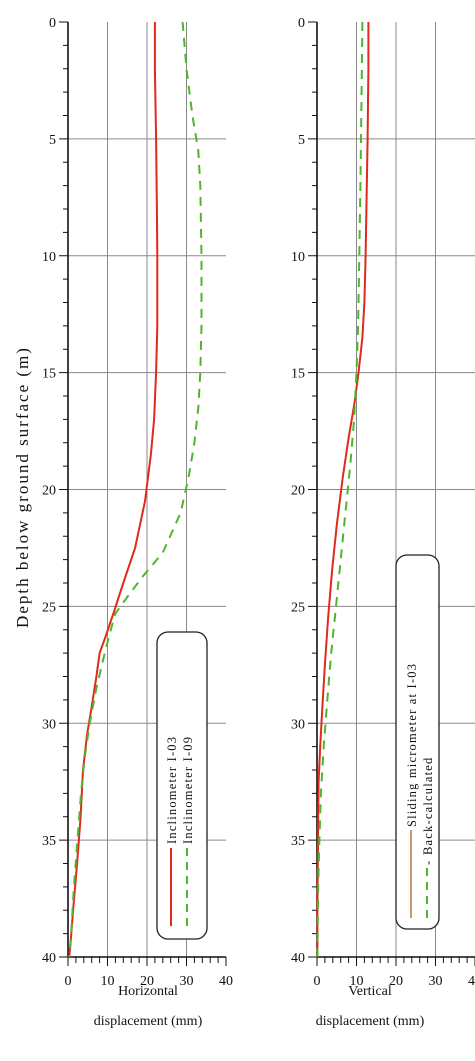 The height and width of the screenshot is (1061, 475). I want to click on legend-label-back-calculated: Back-calculated, so click(428, 805).